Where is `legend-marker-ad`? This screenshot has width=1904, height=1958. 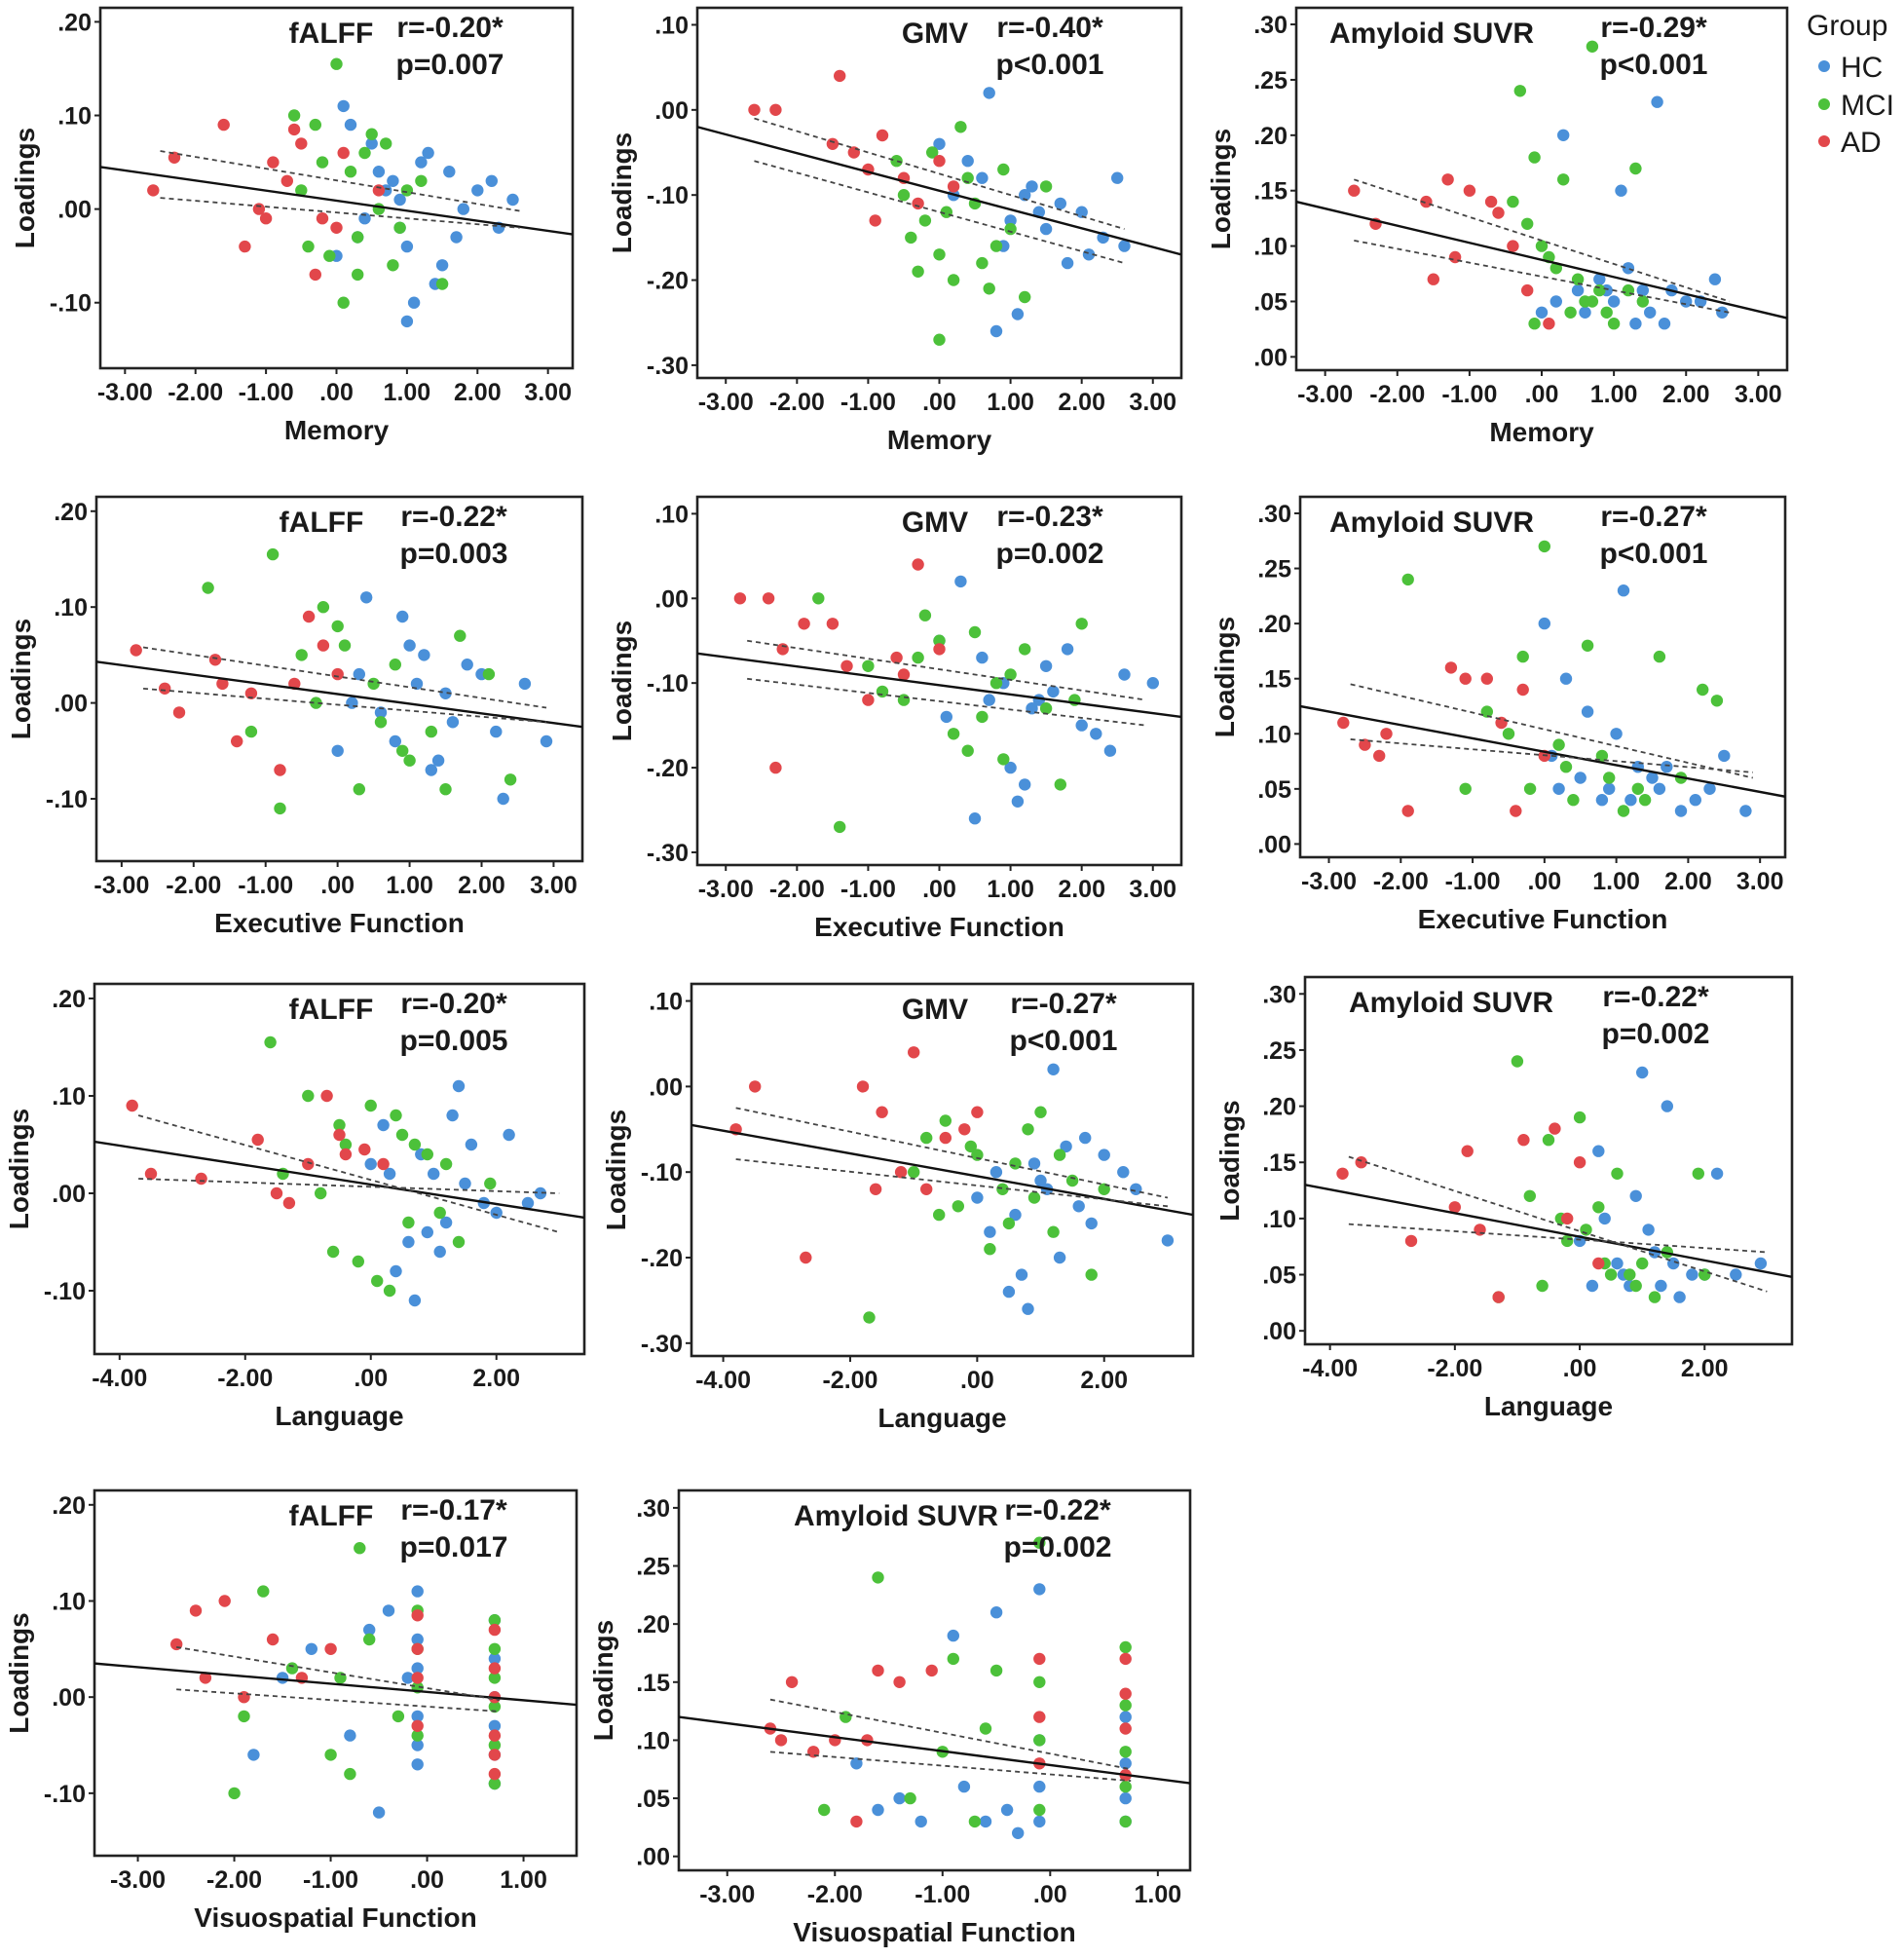
legend-marker-ad is located at coordinates (1824, 141).